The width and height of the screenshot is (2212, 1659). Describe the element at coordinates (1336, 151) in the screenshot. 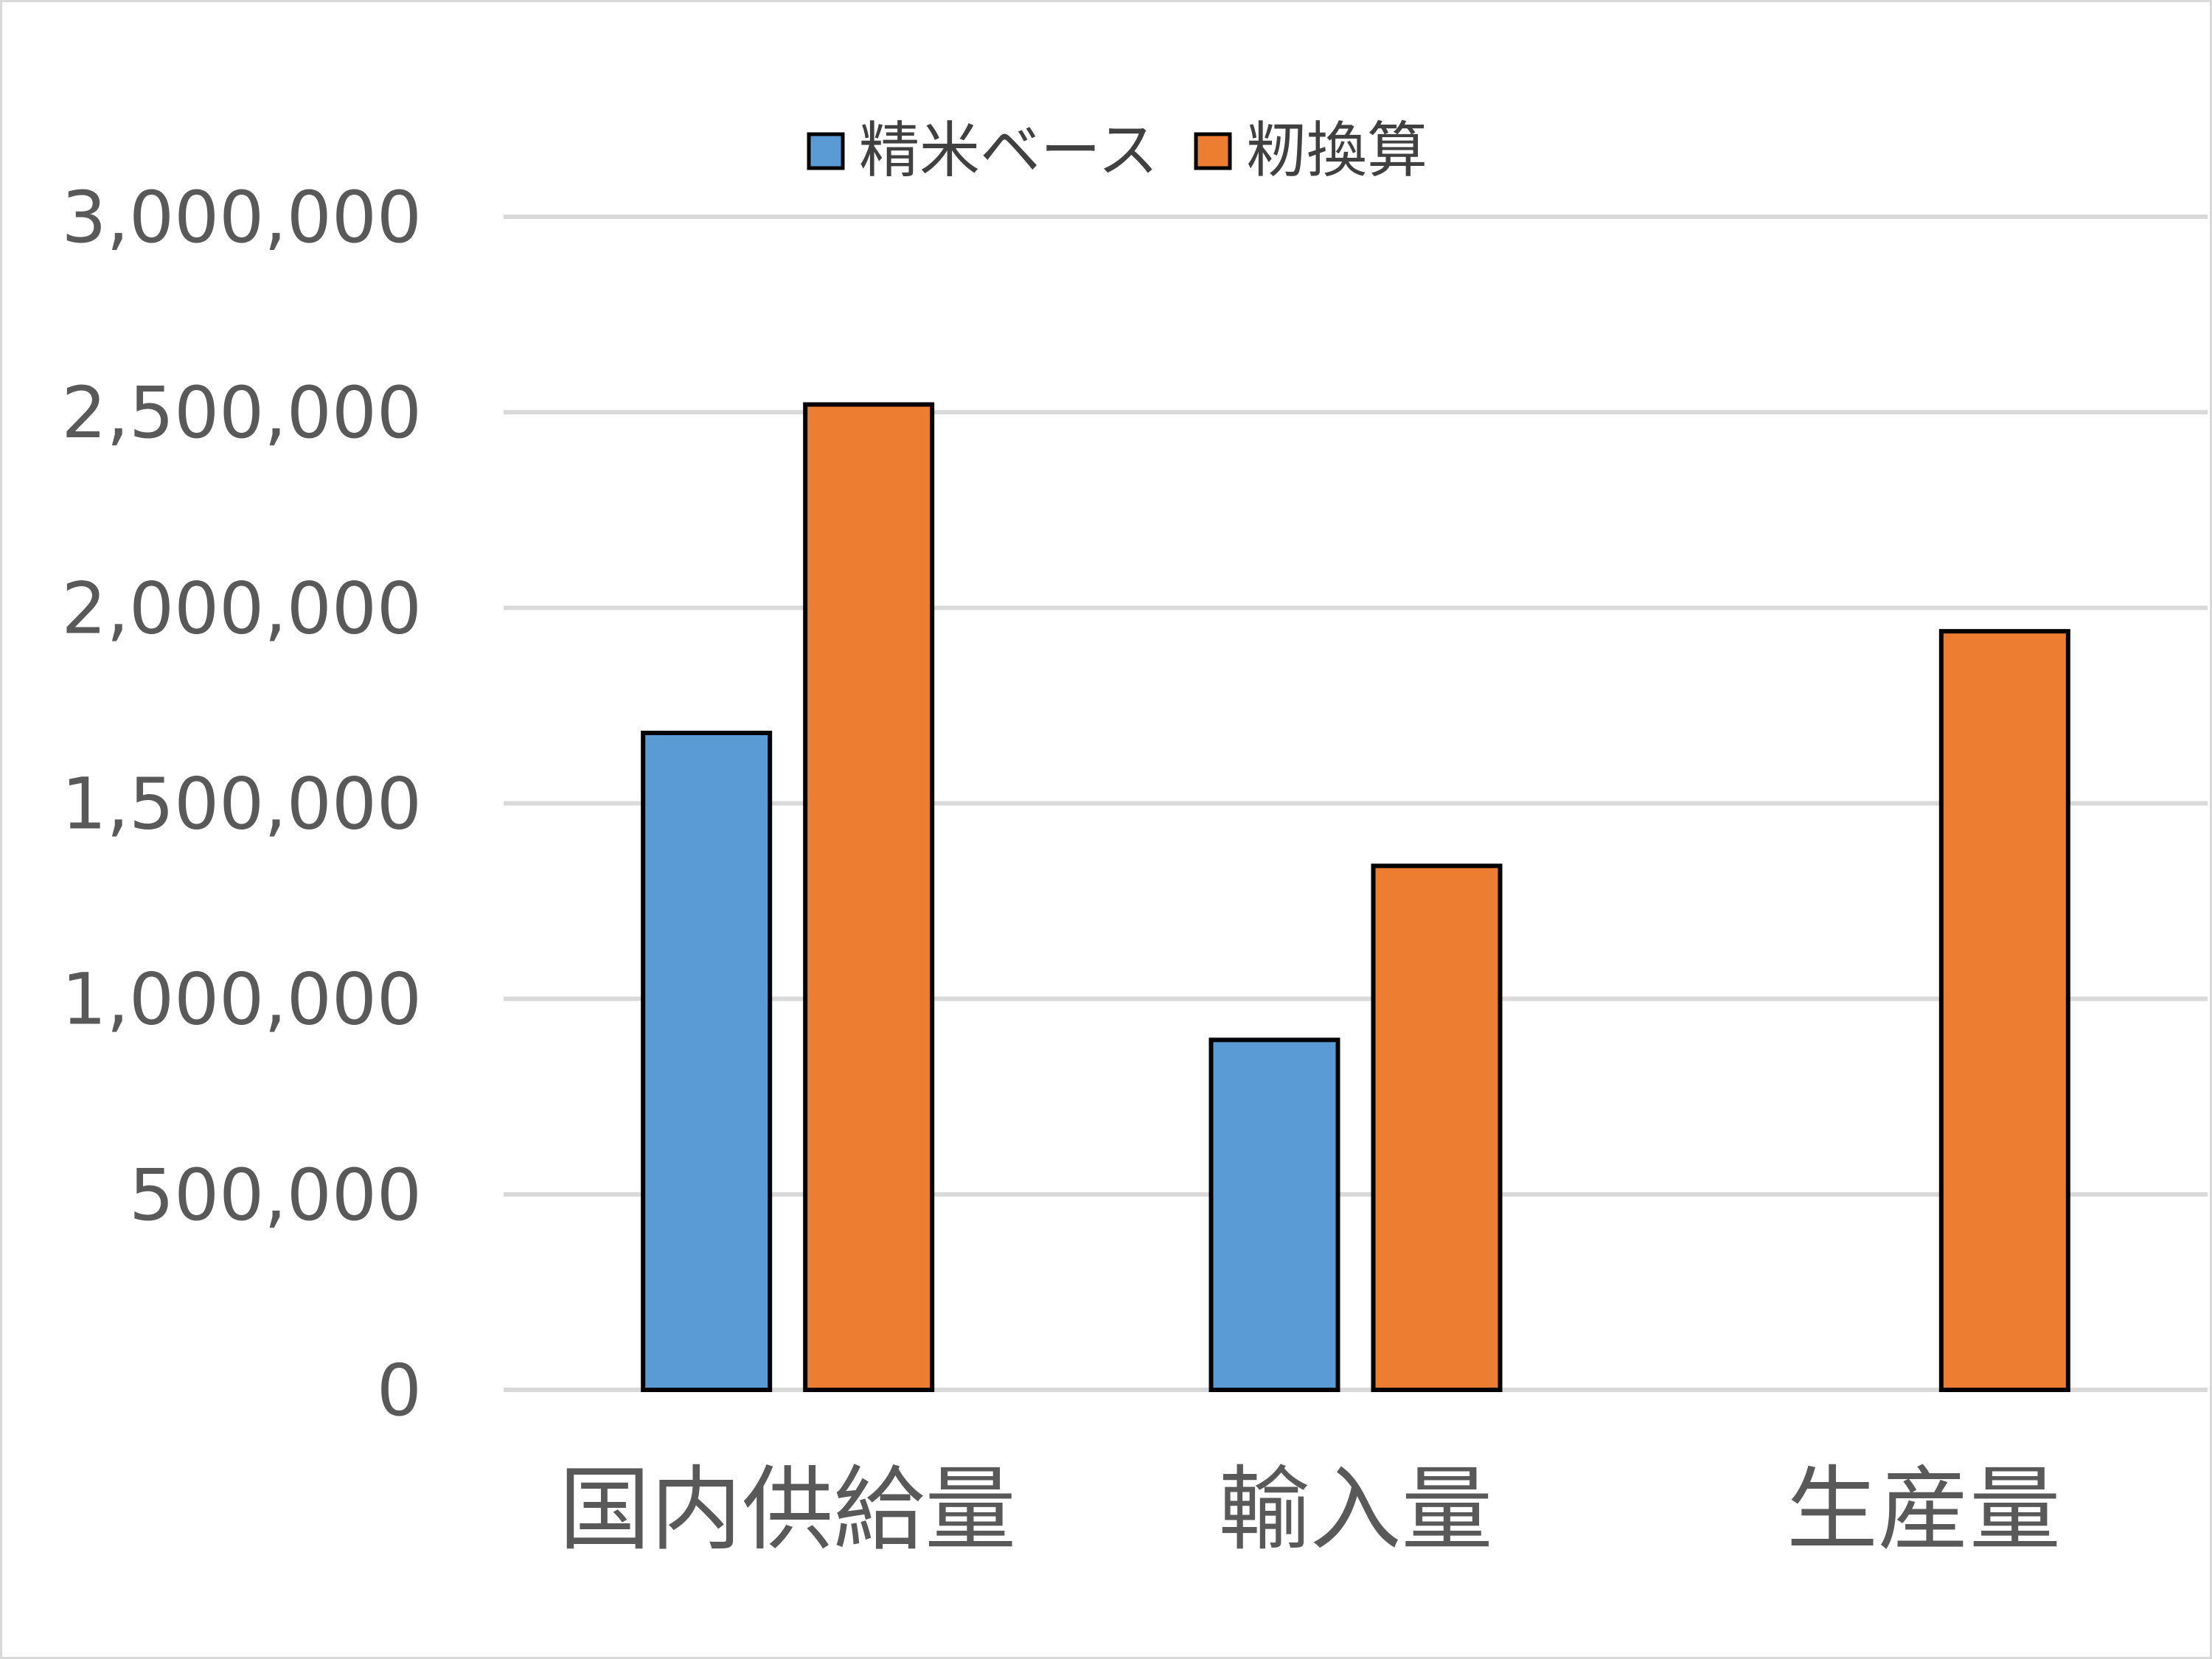

I see `legend-label-1: 籾換算` at that location.